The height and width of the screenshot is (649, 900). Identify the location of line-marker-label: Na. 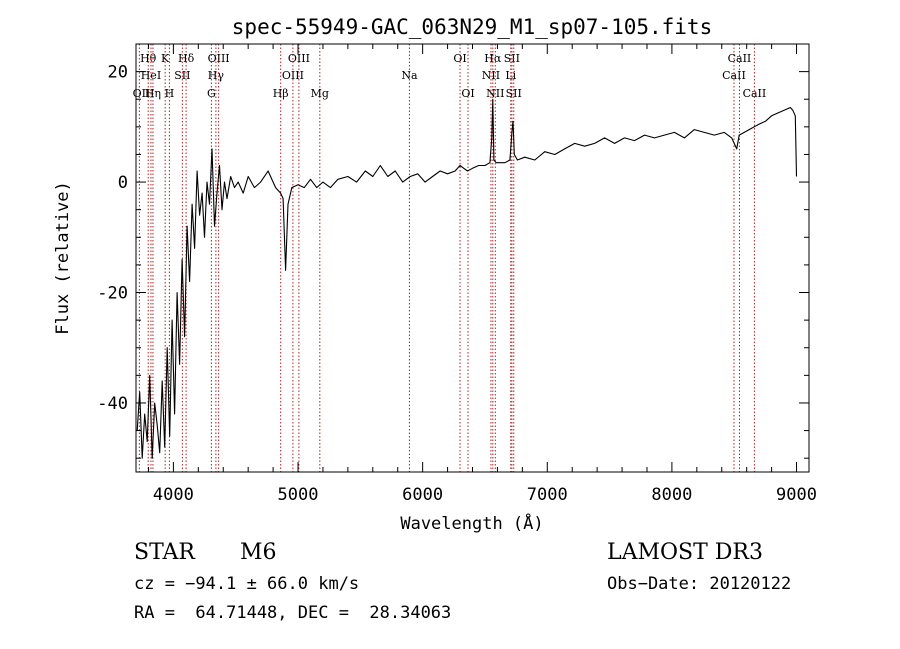
(409, 75).